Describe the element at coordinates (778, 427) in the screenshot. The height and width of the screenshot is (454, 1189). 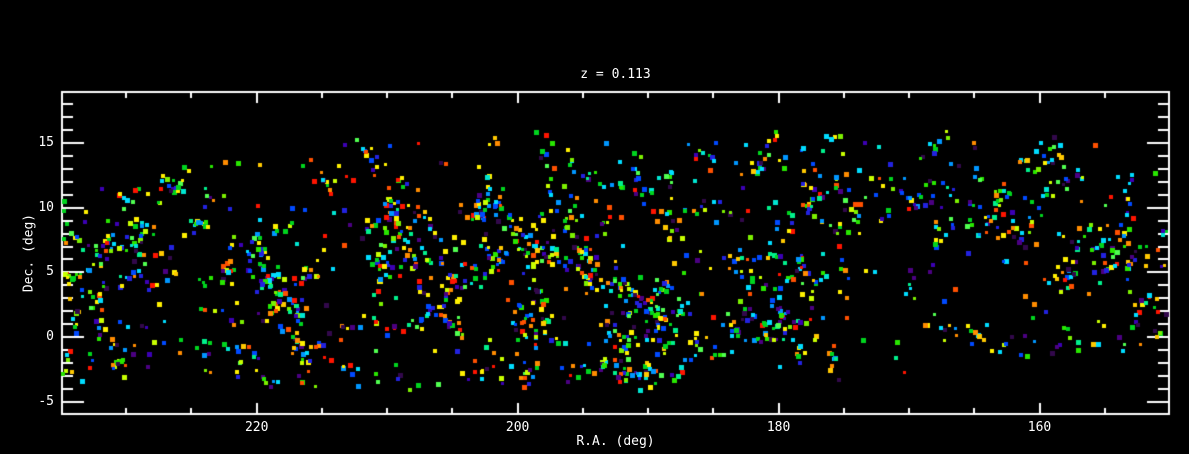
I see `x-tick-label: 180` at that location.